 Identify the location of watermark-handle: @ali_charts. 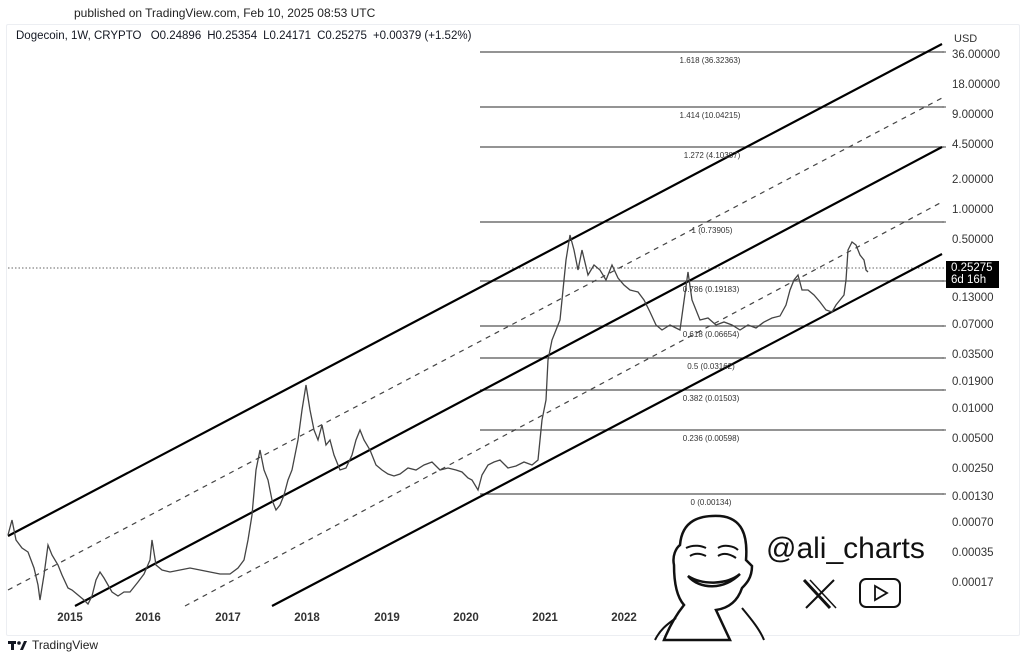
(845, 548).